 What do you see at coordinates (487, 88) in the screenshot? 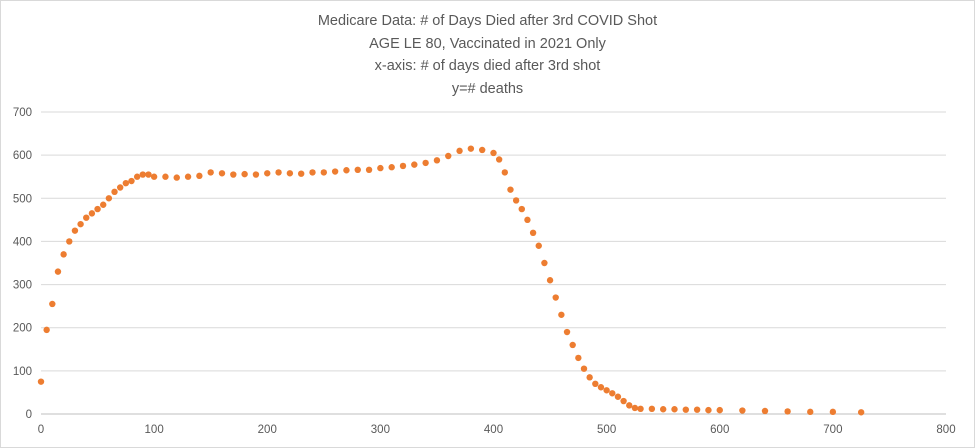
I see `chart-subtitle-3: y=# deaths` at bounding box center [487, 88].